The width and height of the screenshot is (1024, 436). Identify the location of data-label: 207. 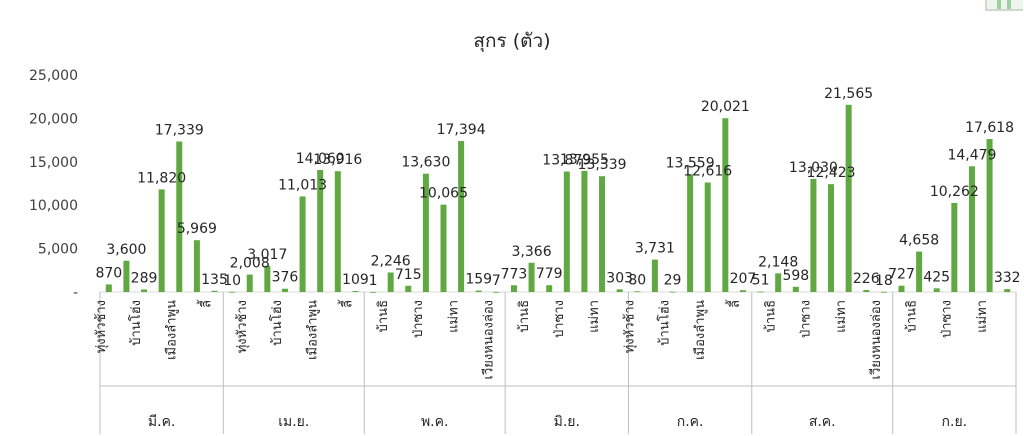
(743, 279).